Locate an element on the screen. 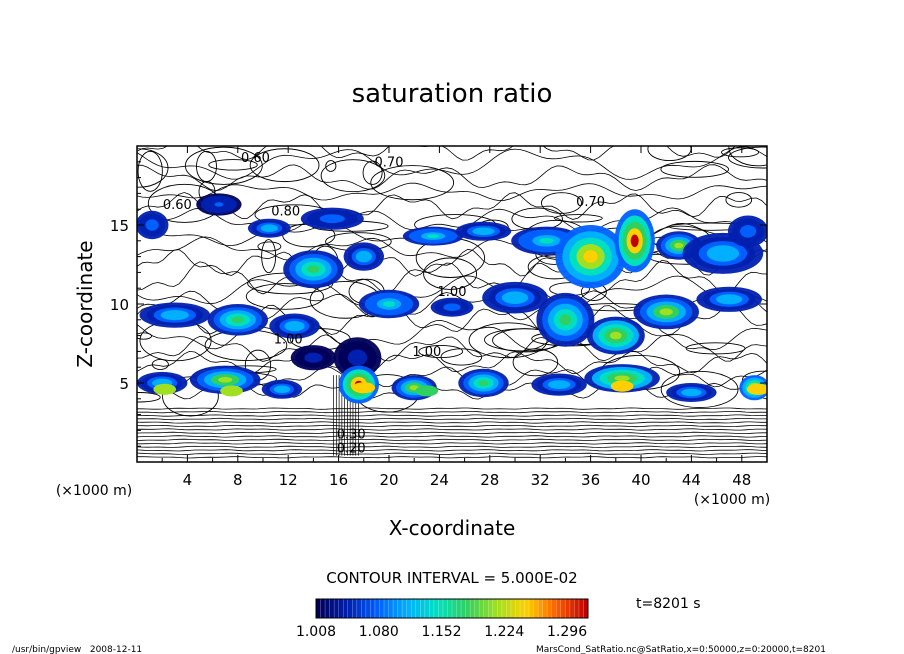 This screenshot has height=654, width=904. x-axis-label: X-coordinate is located at coordinates (452, 528).